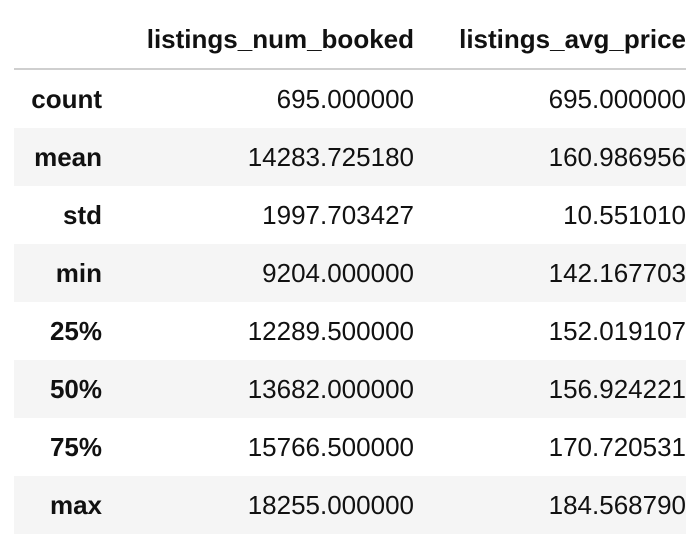 The width and height of the screenshot is (700, 542). Describe the element at coordinates (617, 272) in the screenshot. I see `table-cell: 142.167703` at that location.